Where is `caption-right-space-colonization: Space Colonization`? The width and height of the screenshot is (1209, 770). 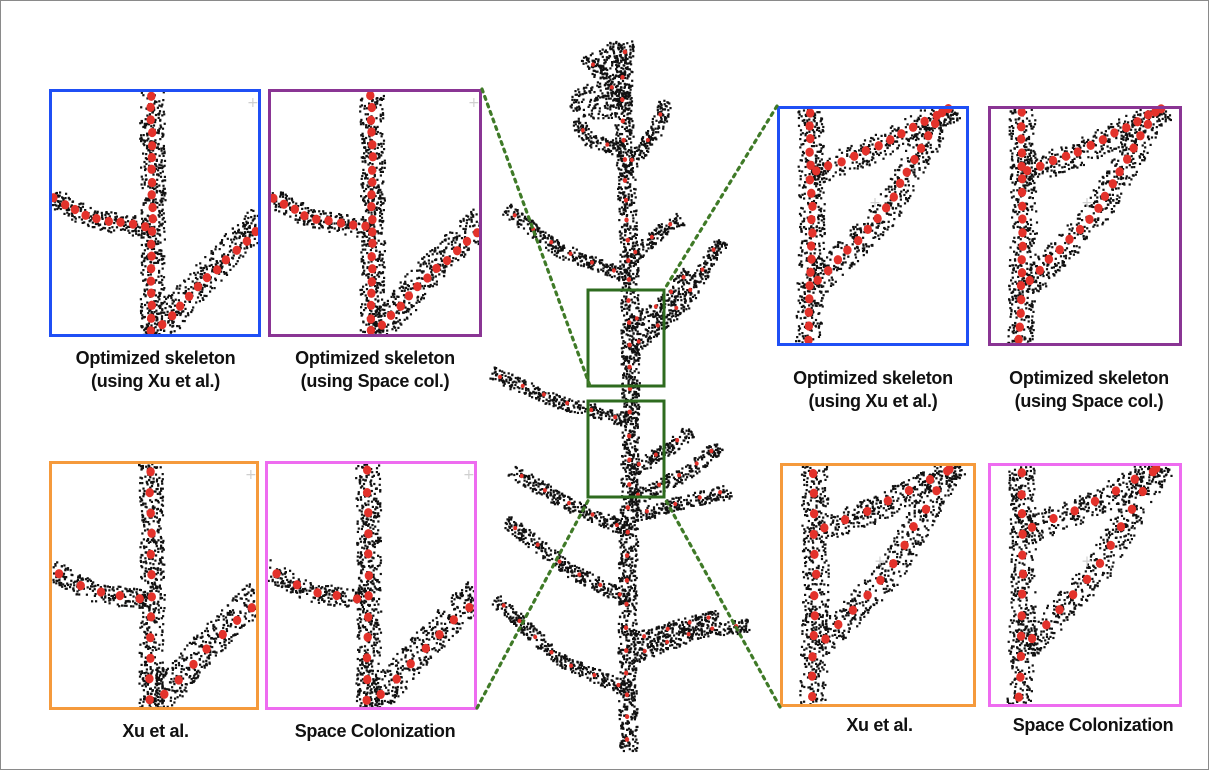 caption-right-space-colonization: Space Colonization is located at coordinates (1093, 725).